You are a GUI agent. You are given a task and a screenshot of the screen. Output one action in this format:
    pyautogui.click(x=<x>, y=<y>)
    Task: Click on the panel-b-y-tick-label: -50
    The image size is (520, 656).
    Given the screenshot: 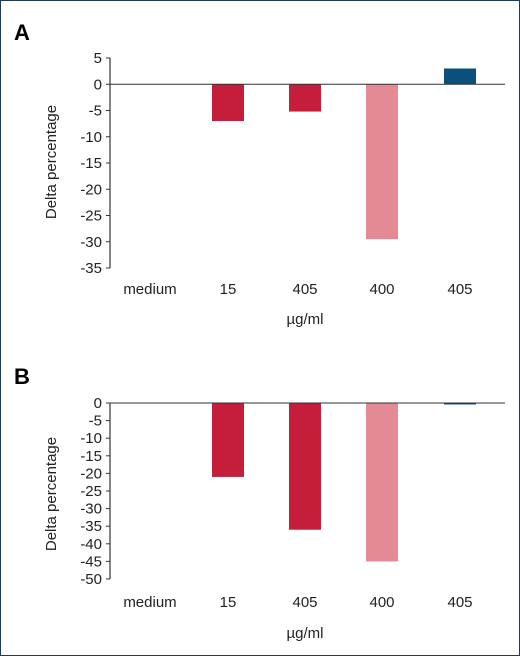 What is the action you would take?
    pyautogui.click(x=91, y=579)
    